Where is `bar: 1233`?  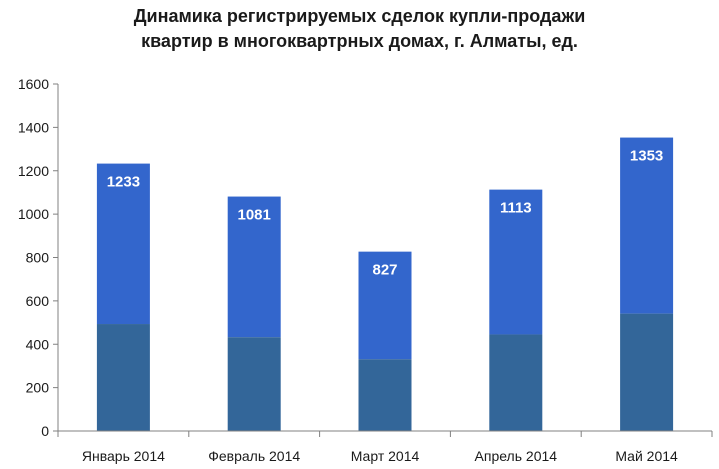
bar: 1233 is located at coordinates (123, 297).